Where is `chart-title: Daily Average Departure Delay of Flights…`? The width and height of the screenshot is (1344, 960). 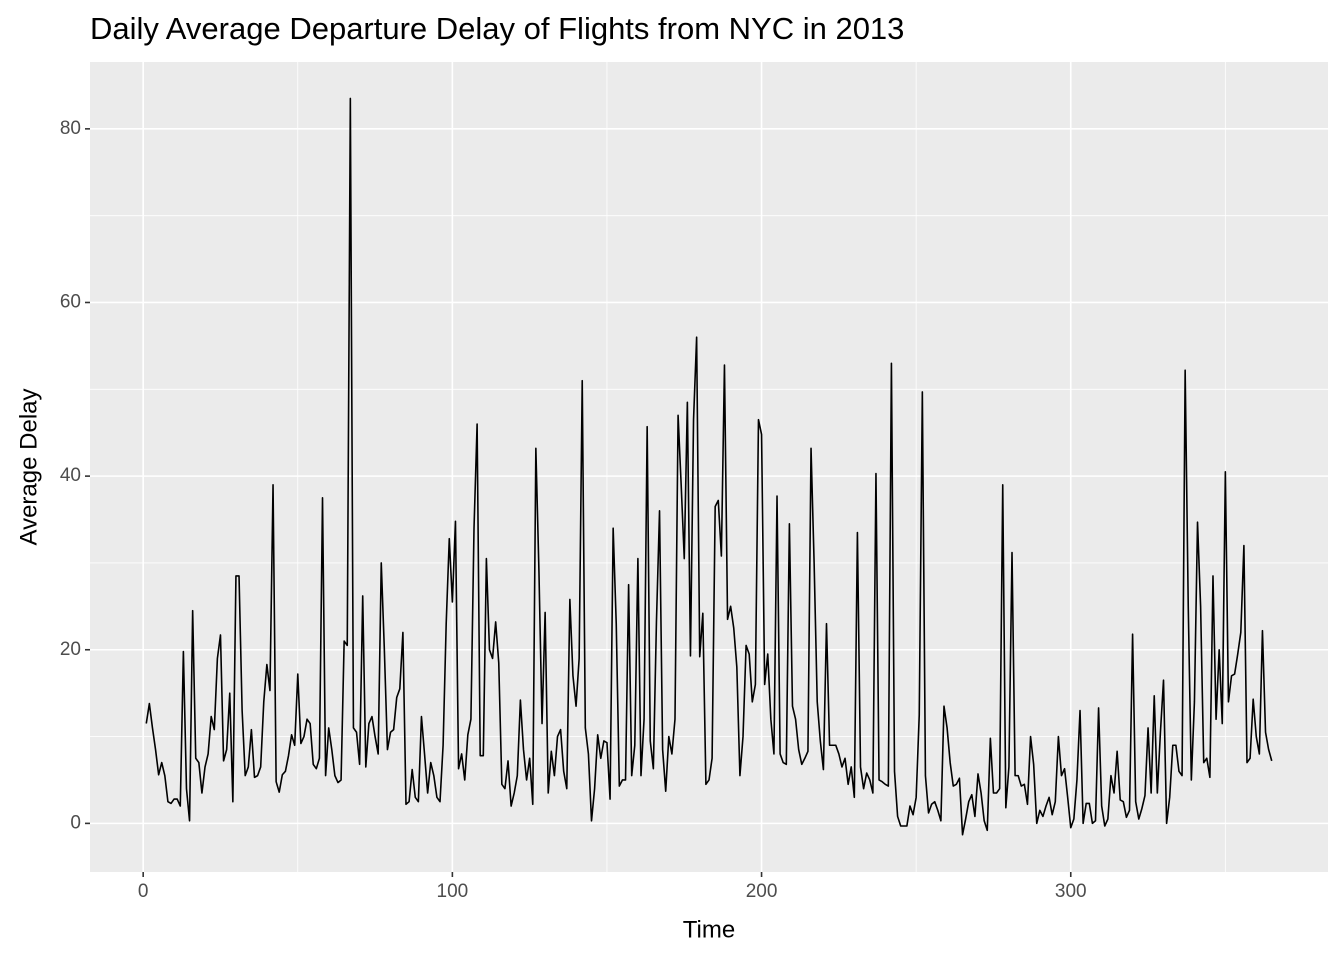
chart-title: Daily Average Departure Delay of Flights… is located at coordinates (497, 28).